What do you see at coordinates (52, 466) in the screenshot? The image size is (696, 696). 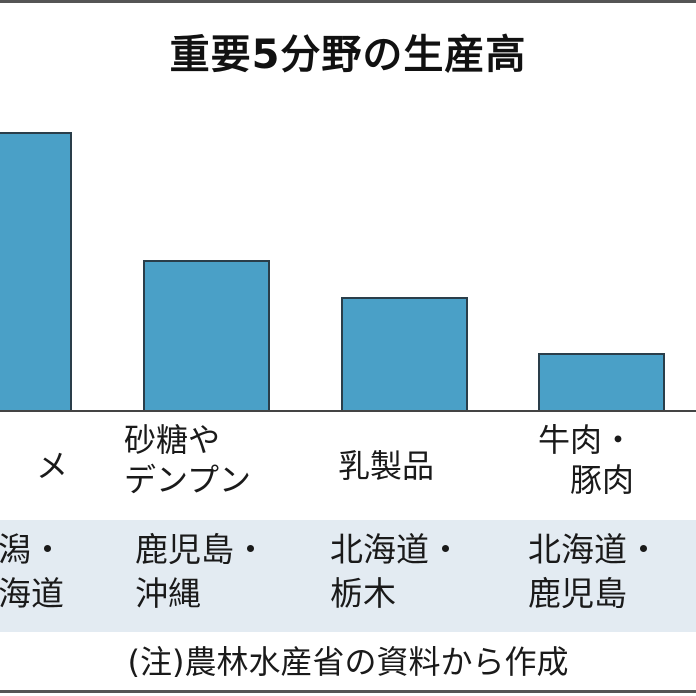 I see `category-label-rice: メ` at bounding box center [52, 466].